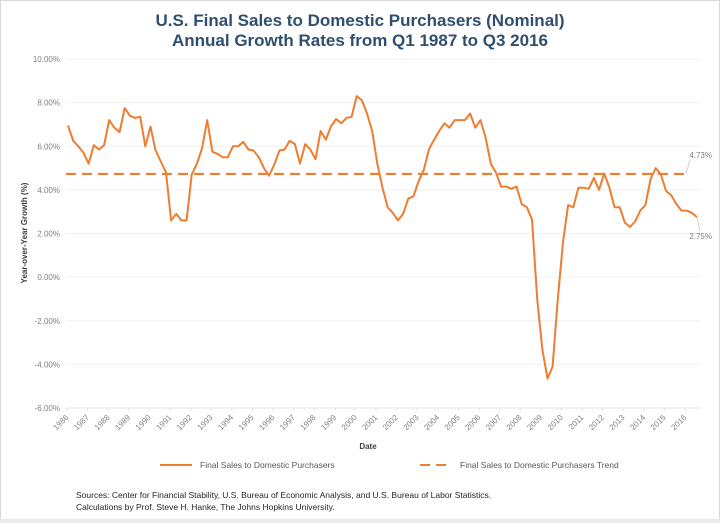 This screenshot has height=523, width=720. What do you see at coordinates (143, 422) in the screenshot?
I see `x-tick-label: 1990` at bounding box center [143, 422].